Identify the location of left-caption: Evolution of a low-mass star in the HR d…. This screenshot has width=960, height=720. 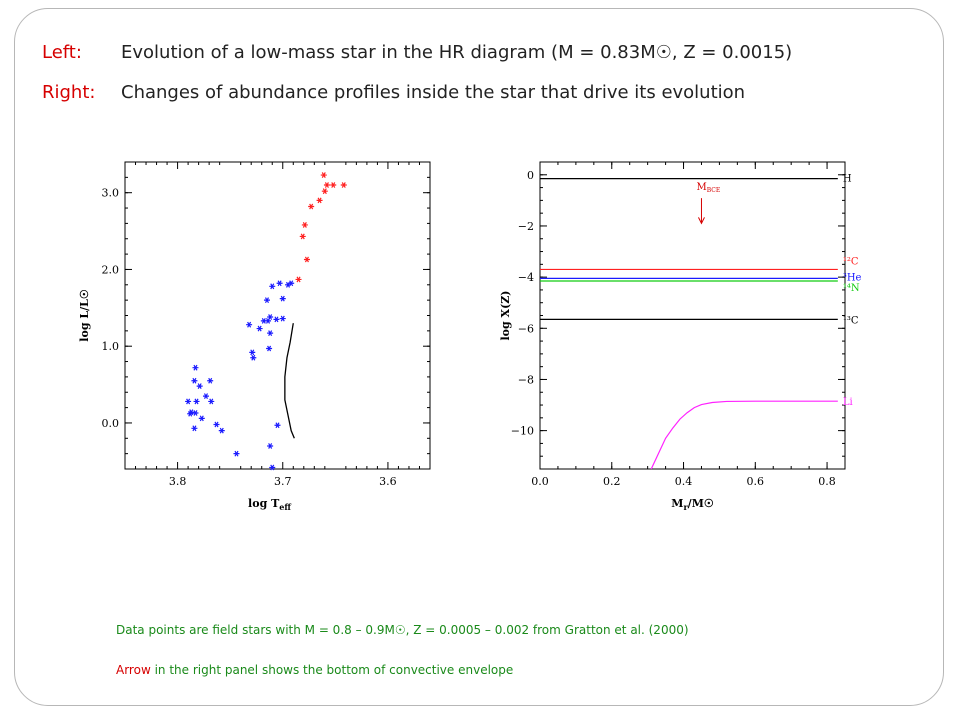
(457, 52).